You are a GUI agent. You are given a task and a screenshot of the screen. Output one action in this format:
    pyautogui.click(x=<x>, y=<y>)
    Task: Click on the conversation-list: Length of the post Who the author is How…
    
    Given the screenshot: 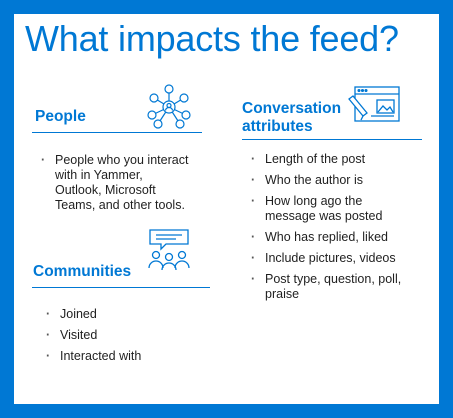 What is the action you would take?
    pyautogui.click(x=330, y=227)
    